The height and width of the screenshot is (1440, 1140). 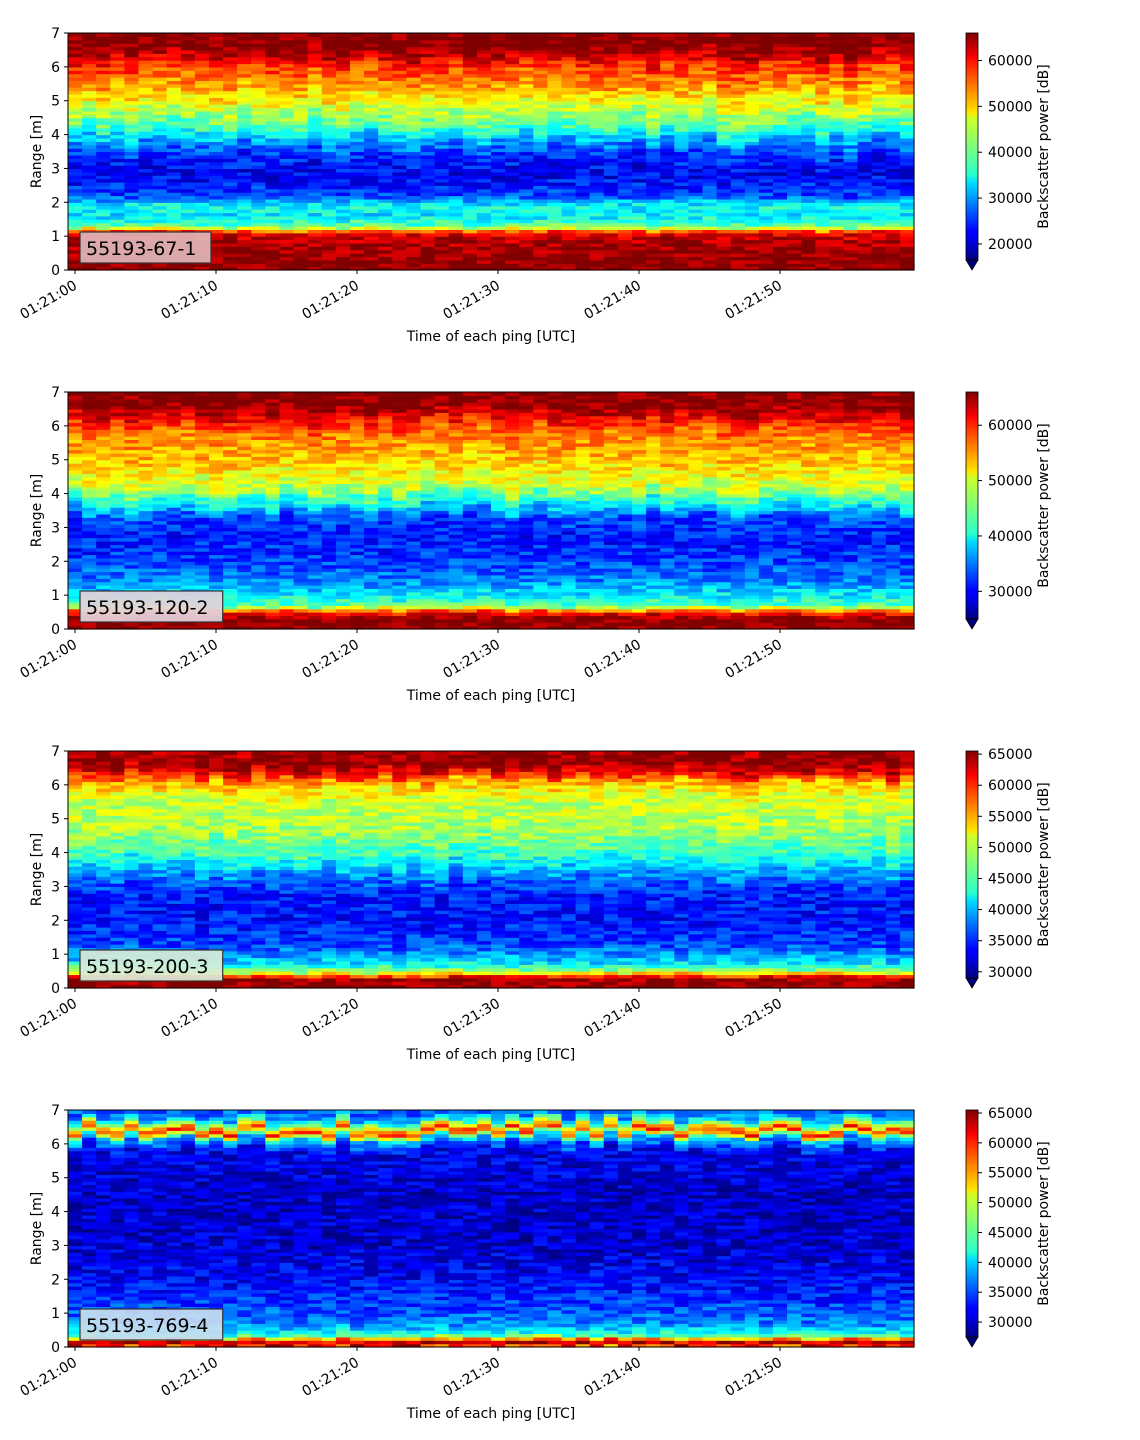 I want to click on y-tick-label: 7, so click(x=55, y=34).